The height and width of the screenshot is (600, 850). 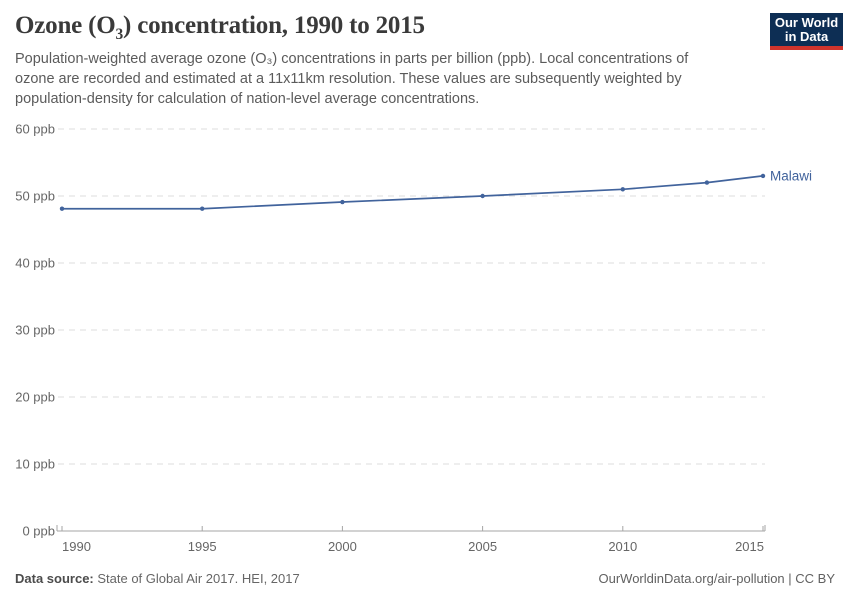 What do you see at coordinates (35, 330) in the screenshot?
I see `y-axis-tick-label: 30 ppb` at bounding box center [35, 330].